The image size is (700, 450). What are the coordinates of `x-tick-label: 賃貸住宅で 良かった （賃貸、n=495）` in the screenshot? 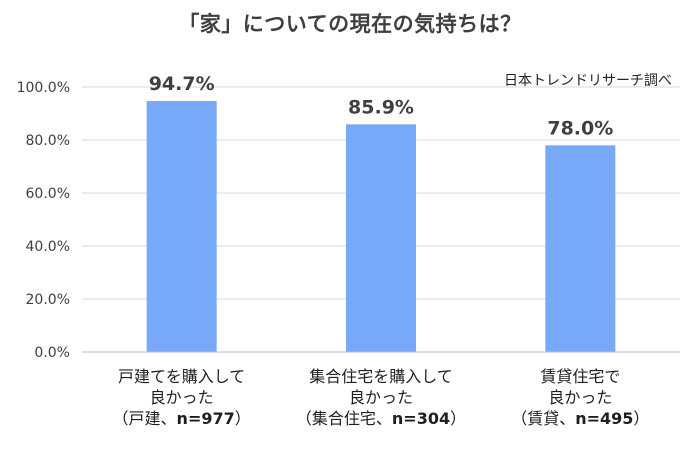 It's located at (580, 397).